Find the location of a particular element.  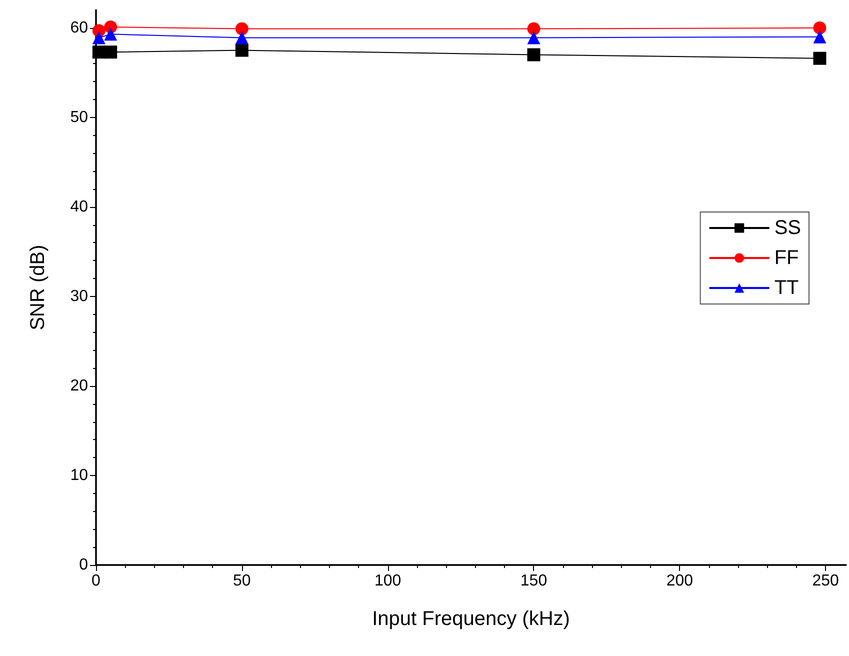

y-tick-label: 10 is located at coordinates (79, 475).